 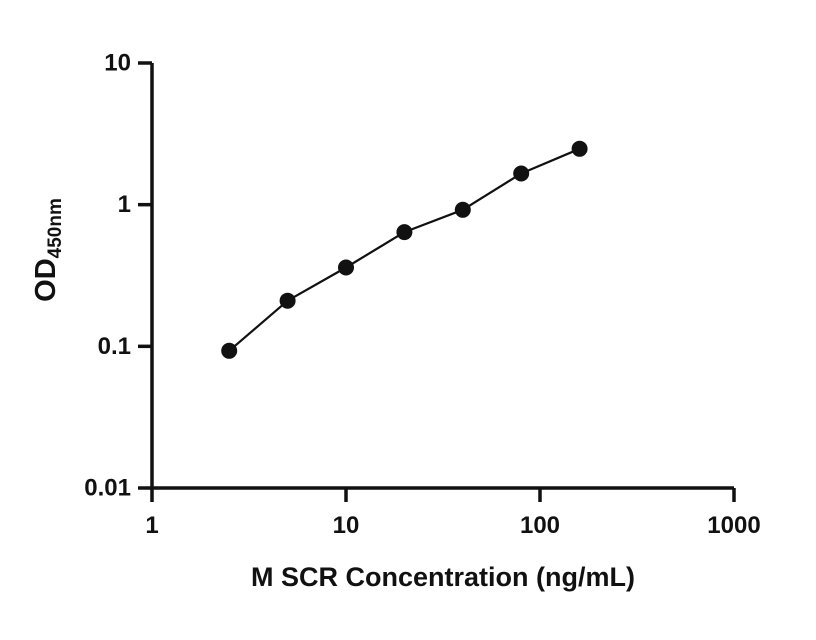 What do you see at coordinates (443, 577) in the screenshot?
I see `x-axis-title: M SCR Concentration (ng/mL)` at bounding box center [443, 577].